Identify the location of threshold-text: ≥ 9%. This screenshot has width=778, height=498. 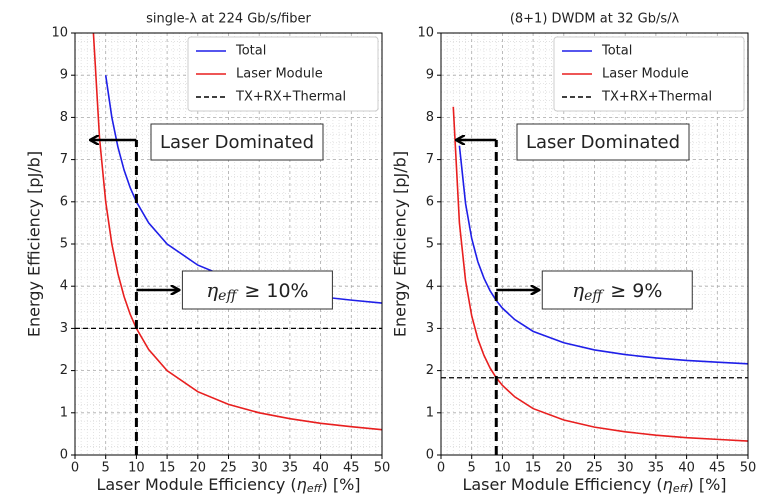
(636, 291).